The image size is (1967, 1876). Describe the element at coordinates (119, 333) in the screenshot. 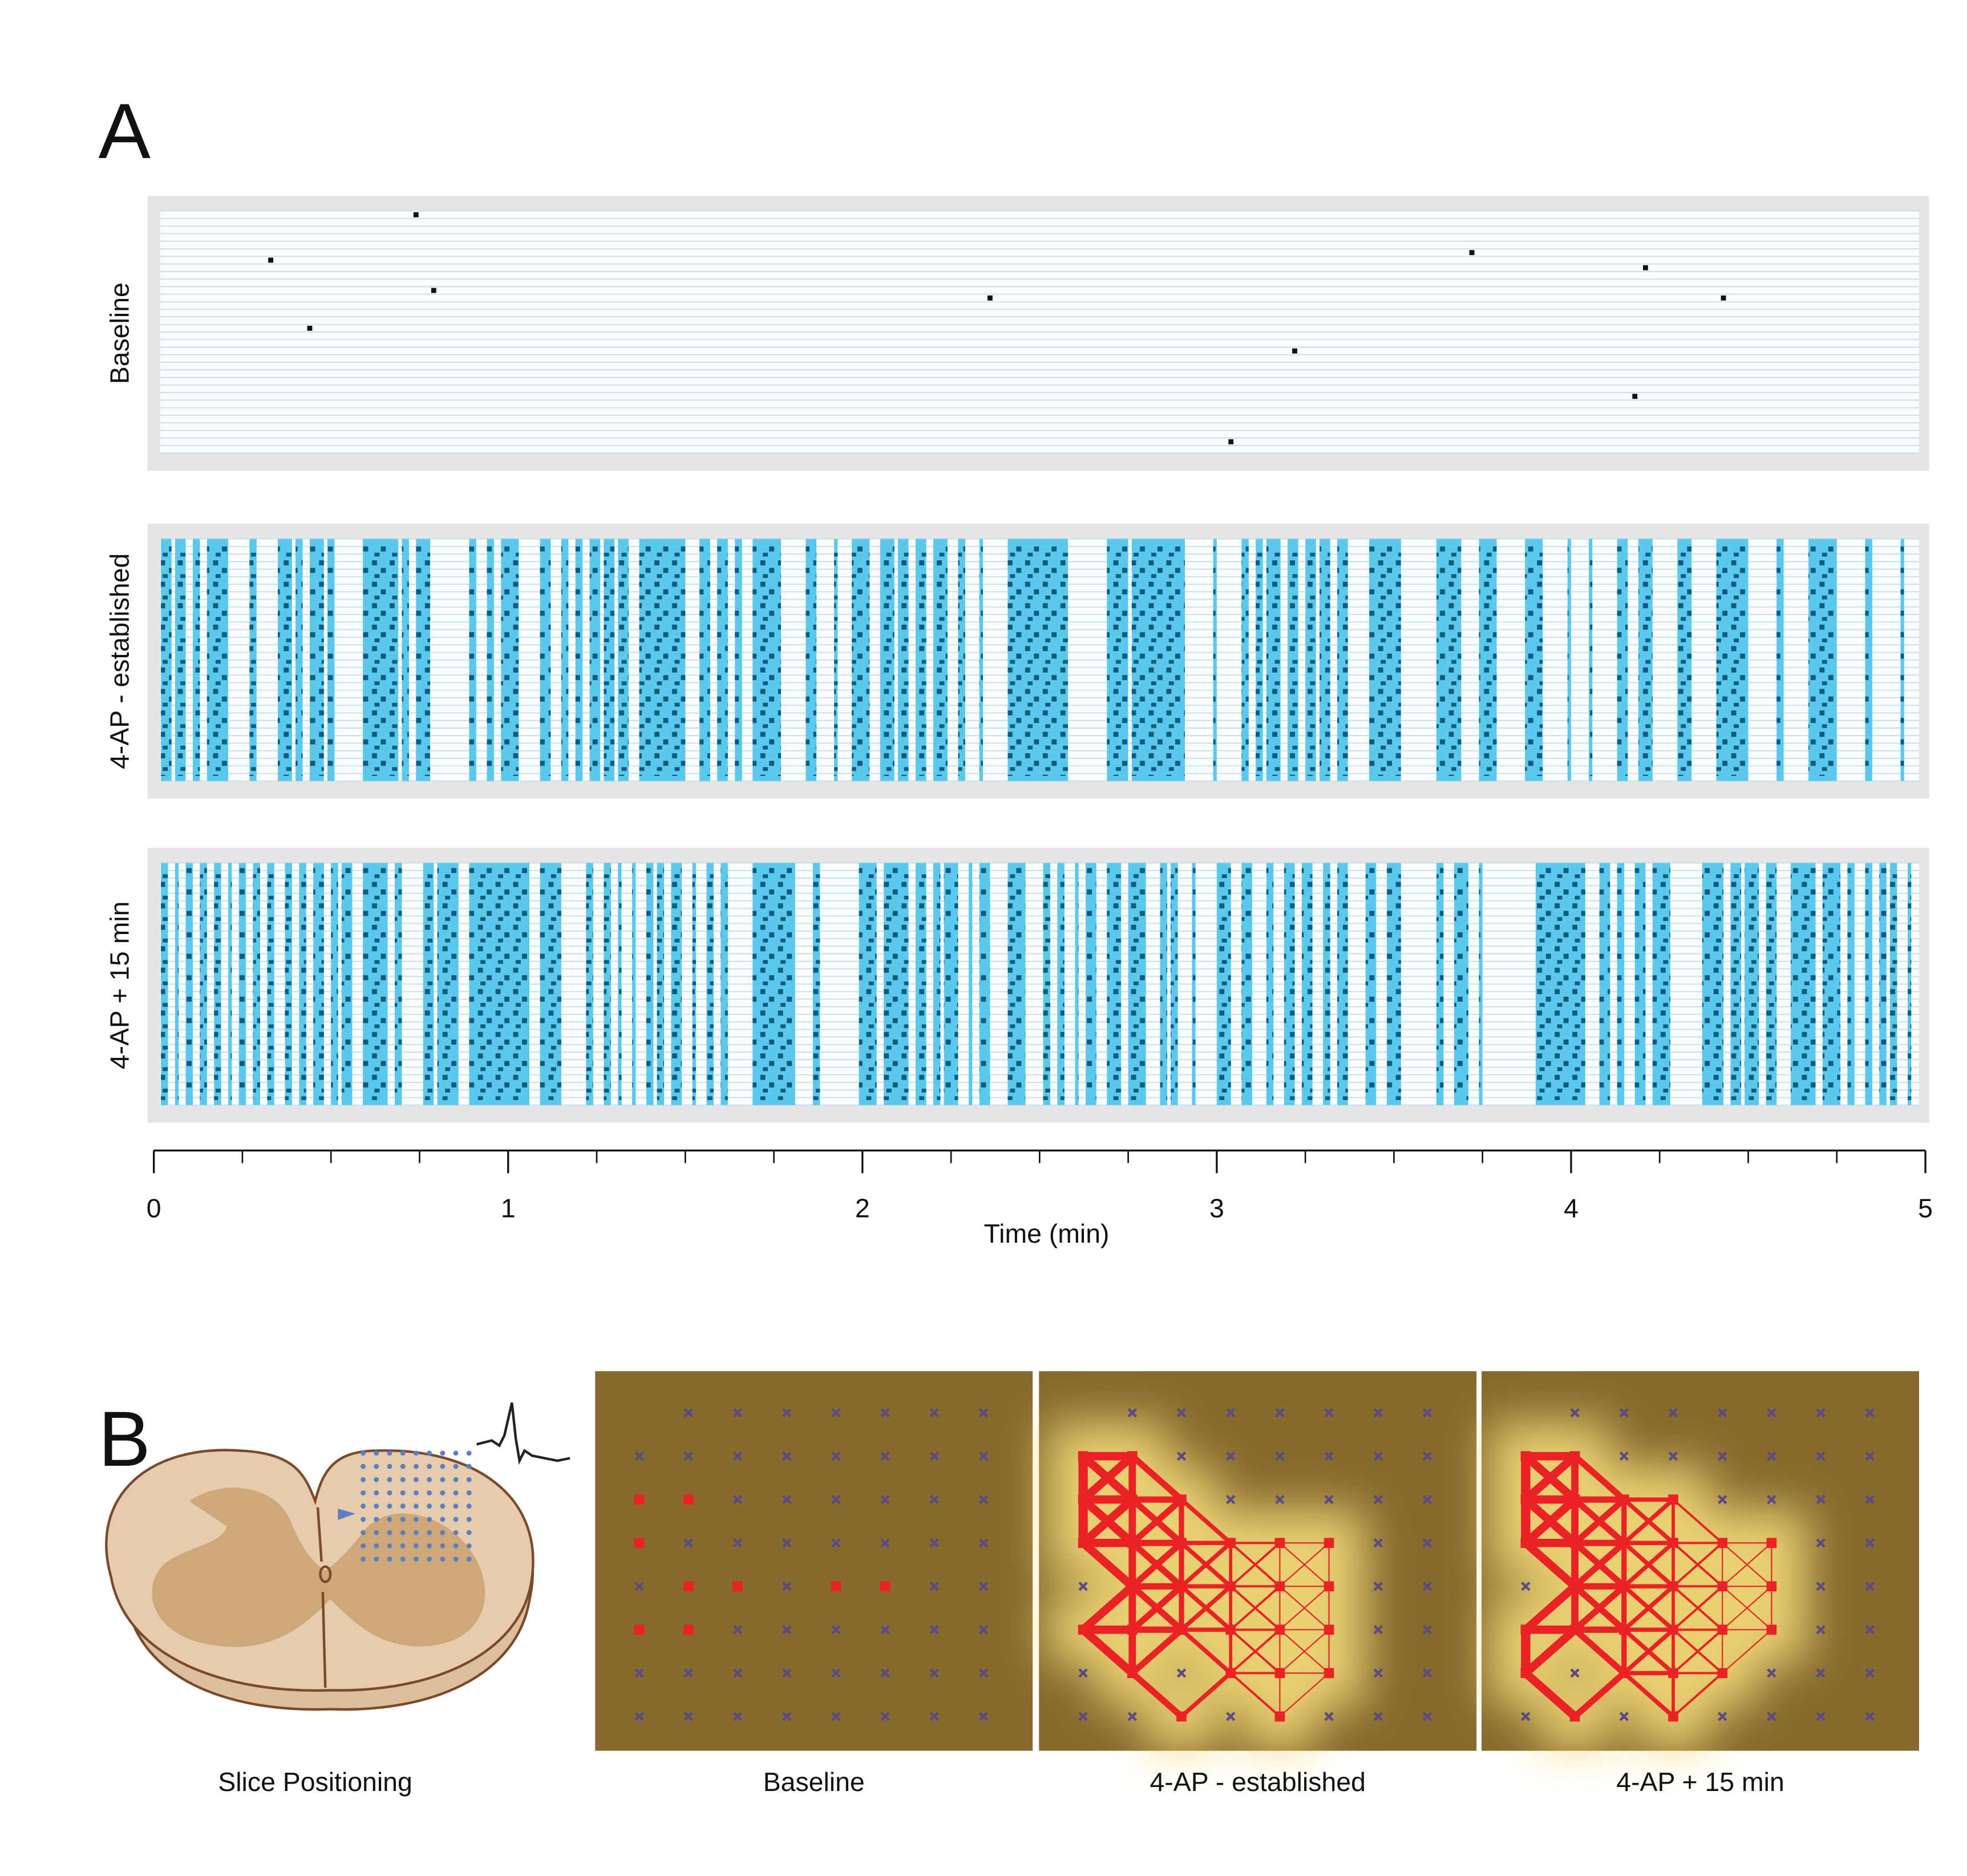

I see `row-label: Baseline` at that location.